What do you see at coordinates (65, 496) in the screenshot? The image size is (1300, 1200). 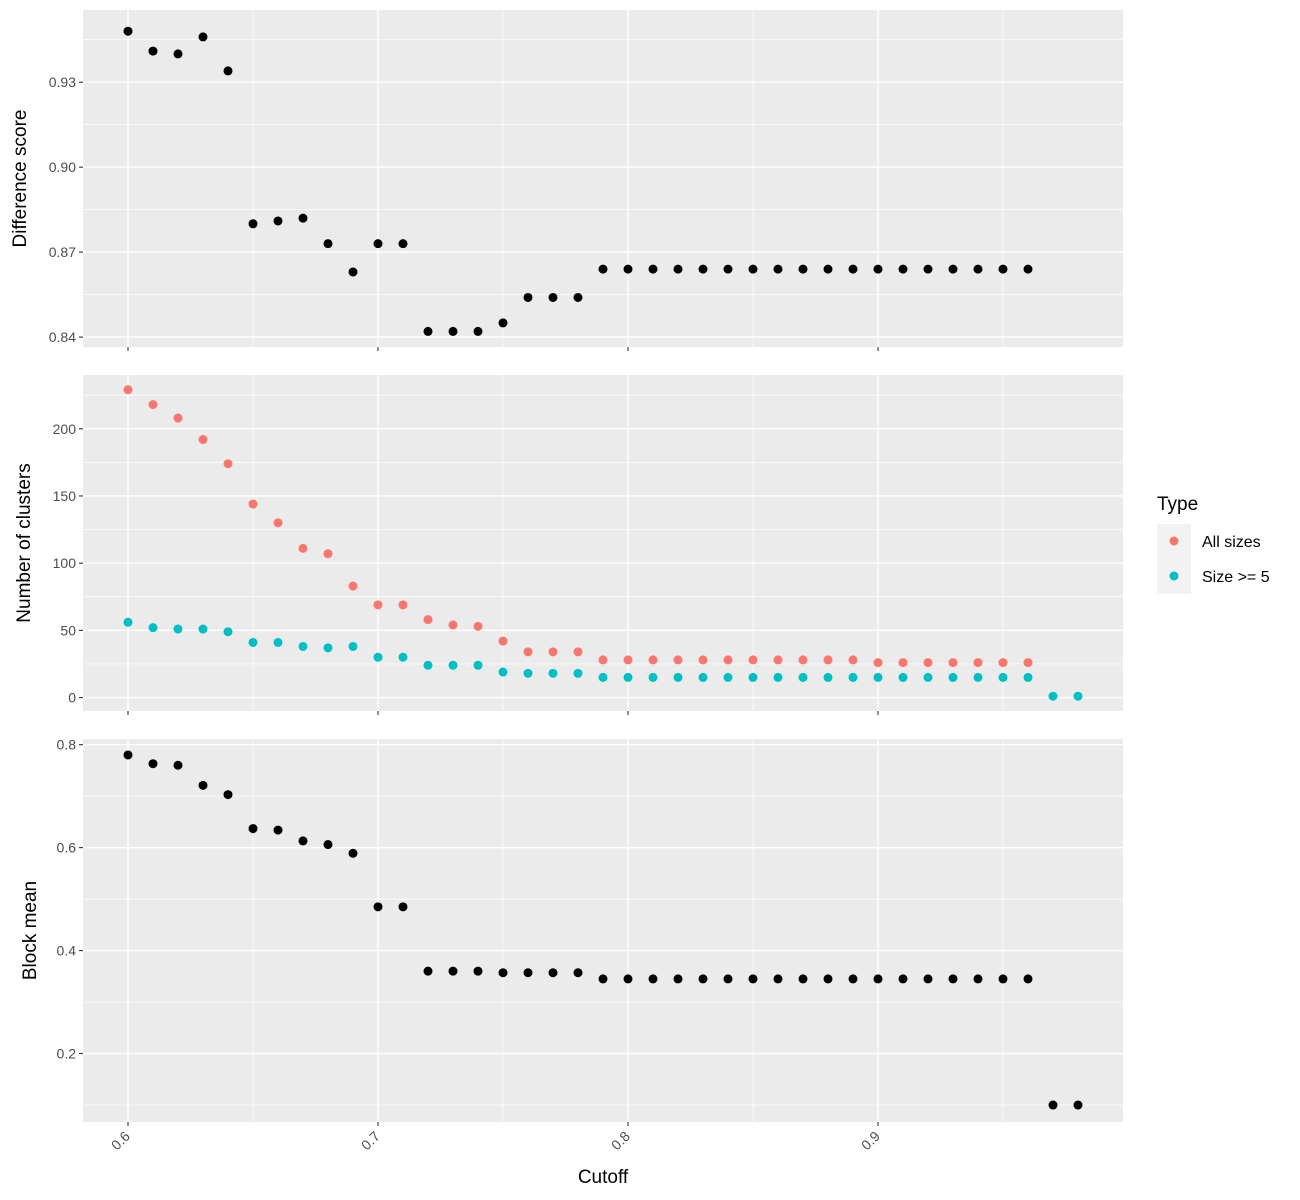 I see `y-tick-label: 150` at bounding box center [65, 496].